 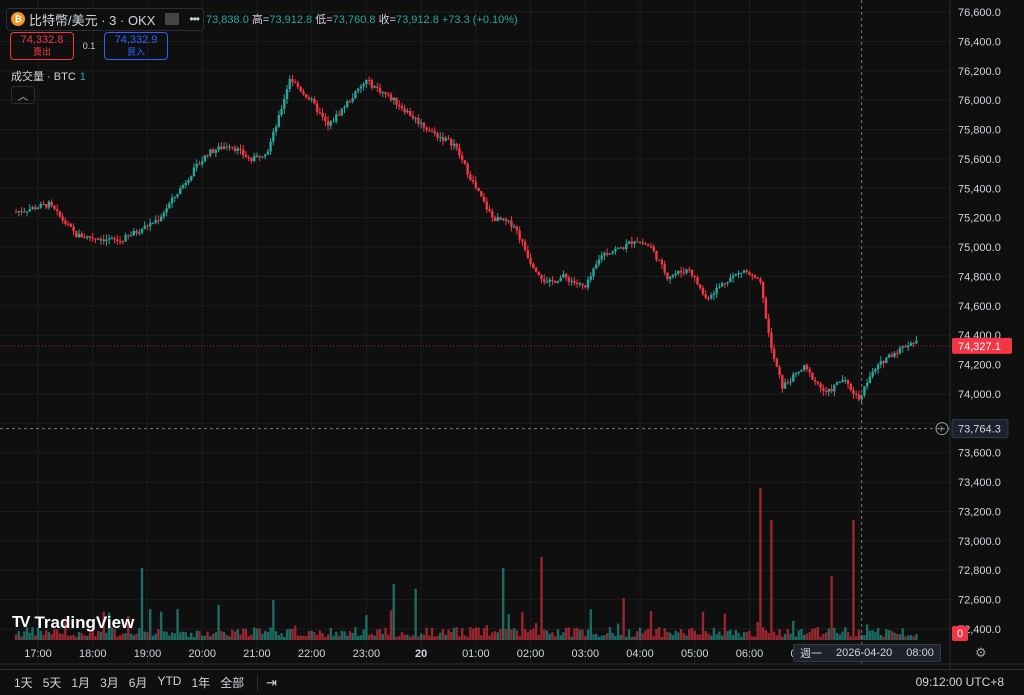 What do you see at coordinates (232, 683) in the screenshot?
I see `range-7: 全部` at bounding box center [232, 683].